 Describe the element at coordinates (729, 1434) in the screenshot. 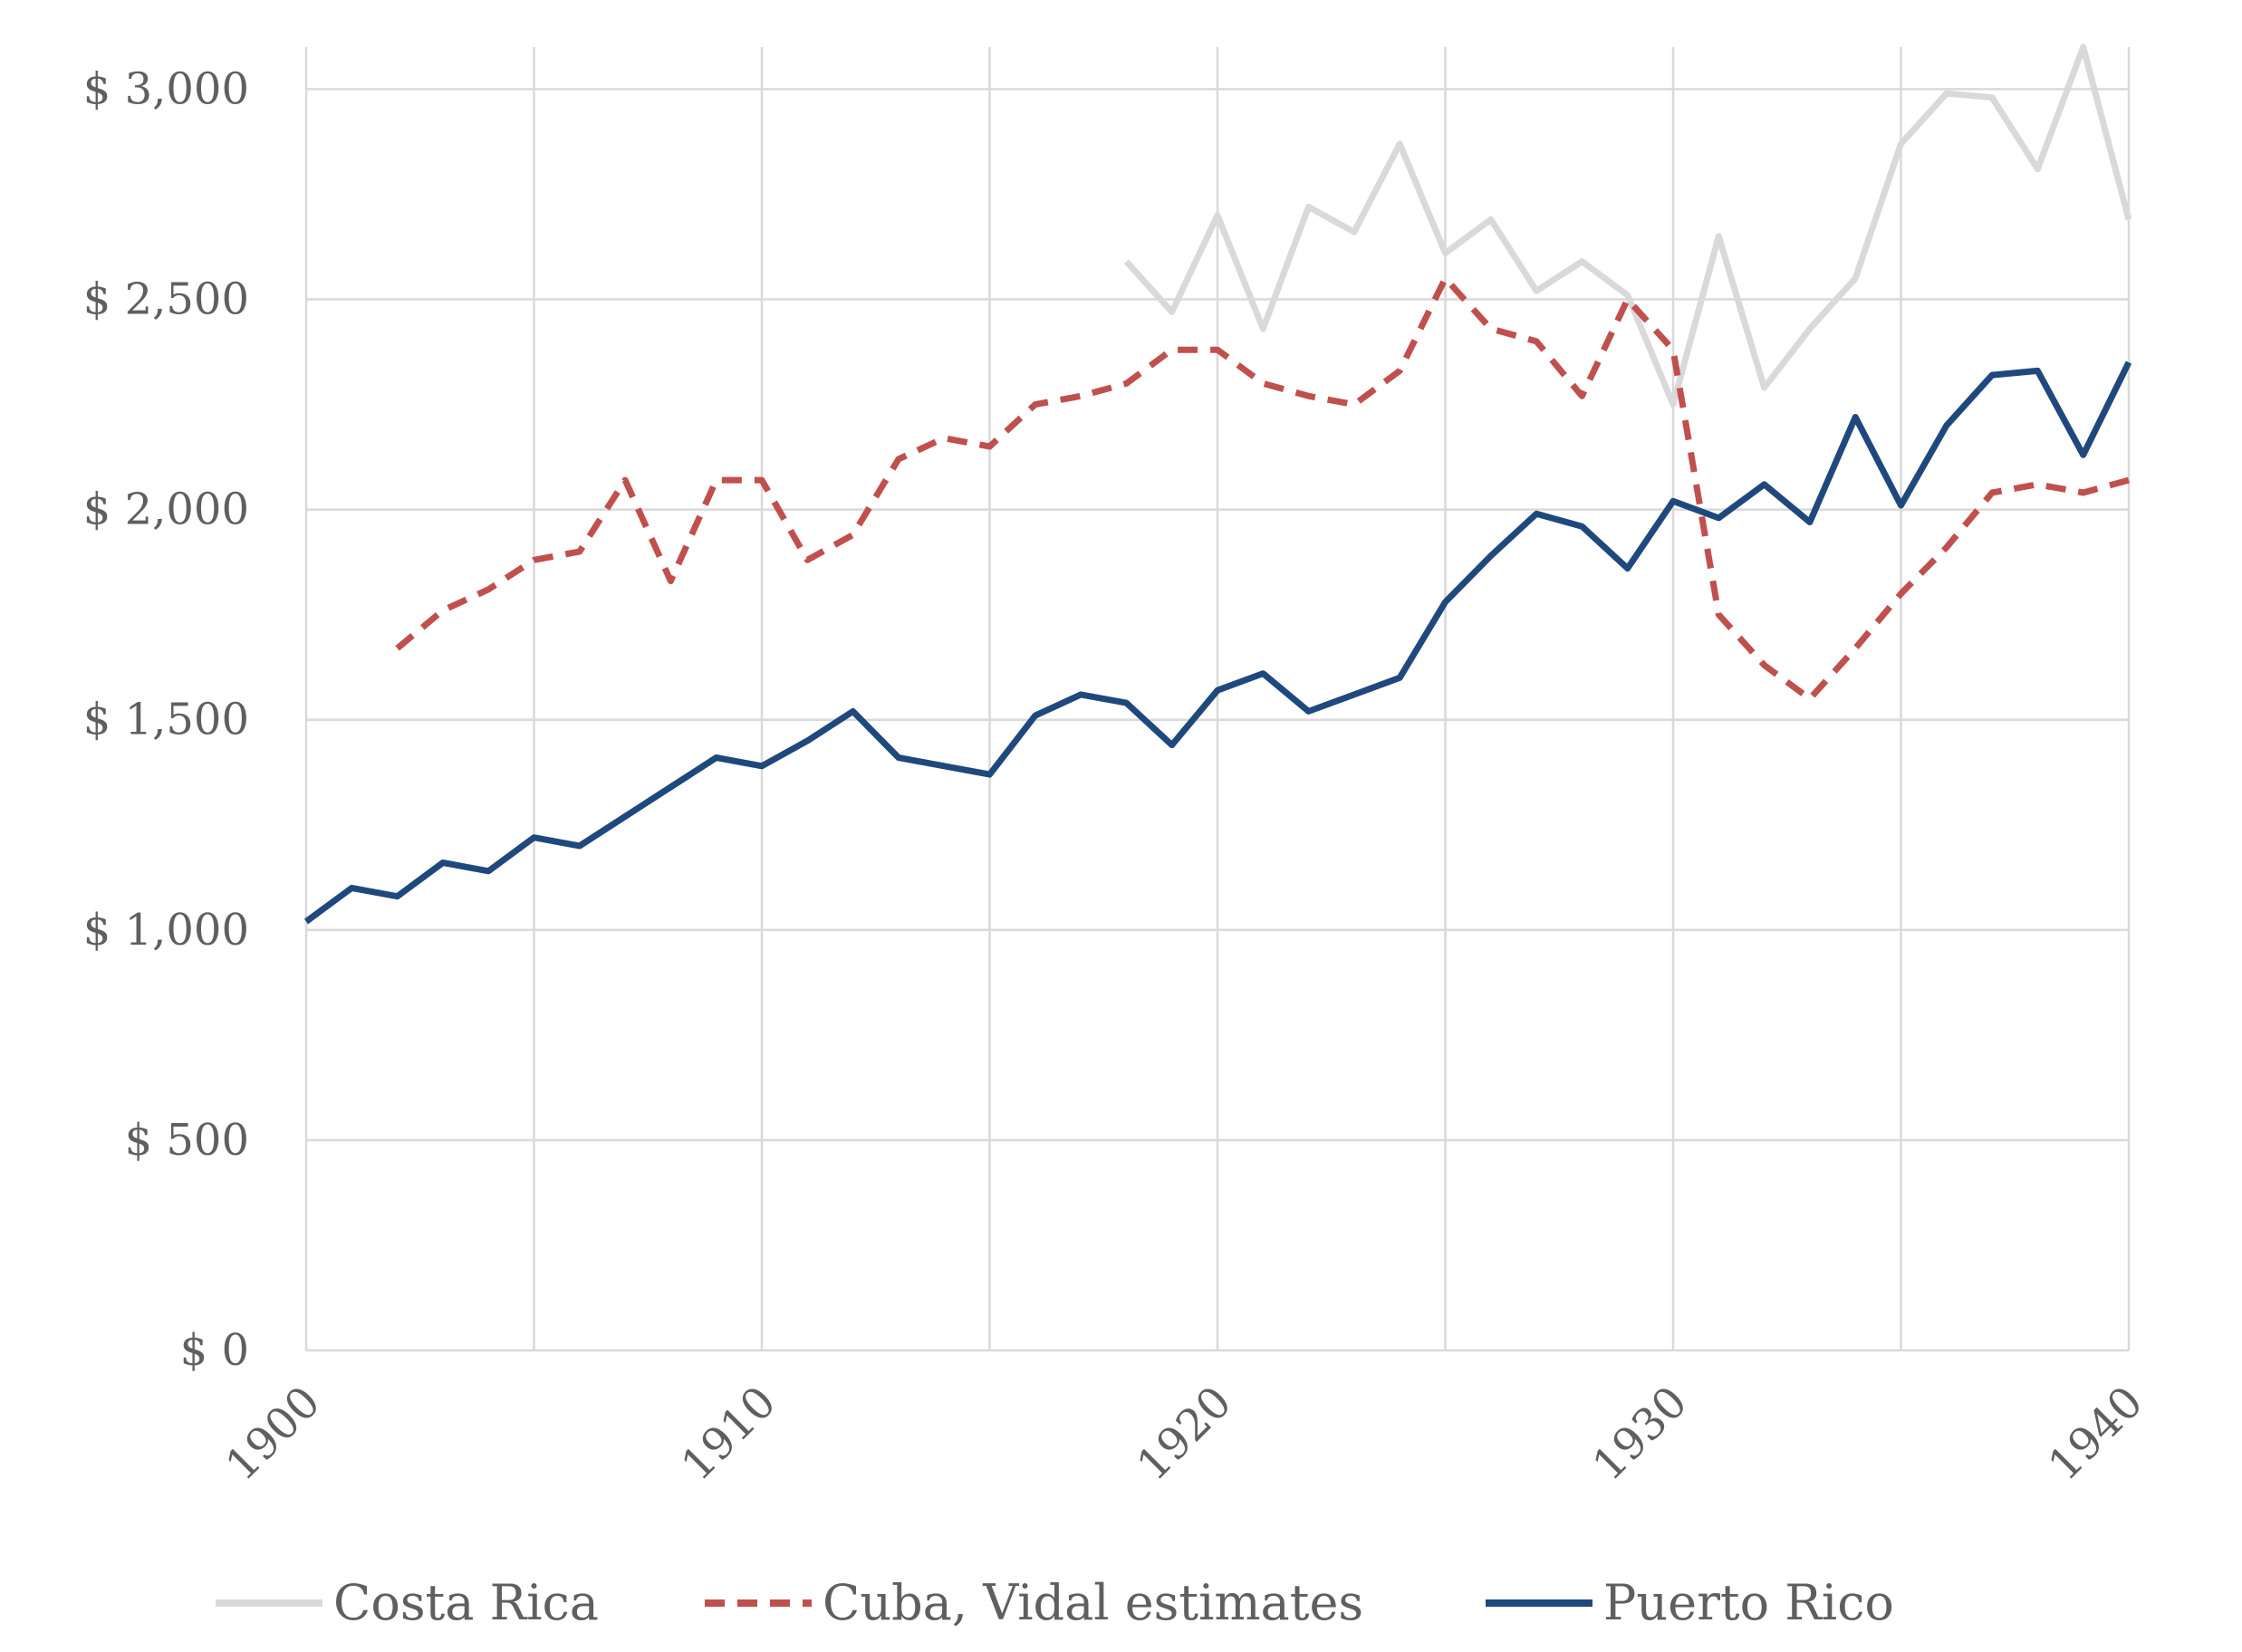

I see `x-tick-label: 1910` at that location.